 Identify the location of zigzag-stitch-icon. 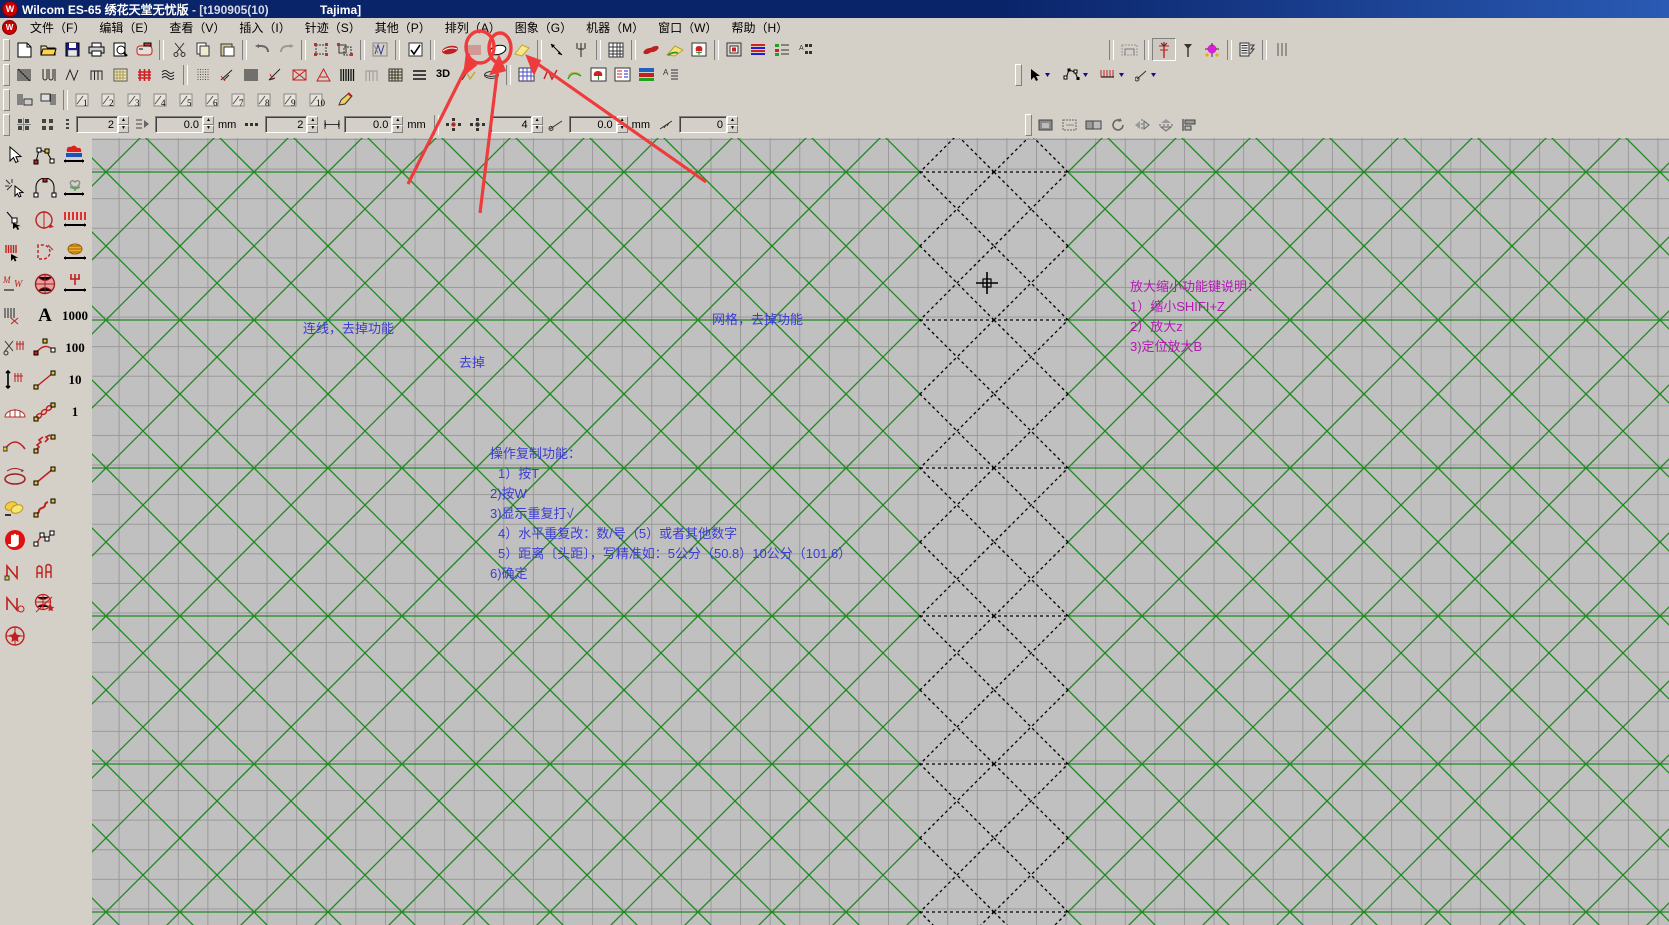
(24, 74).